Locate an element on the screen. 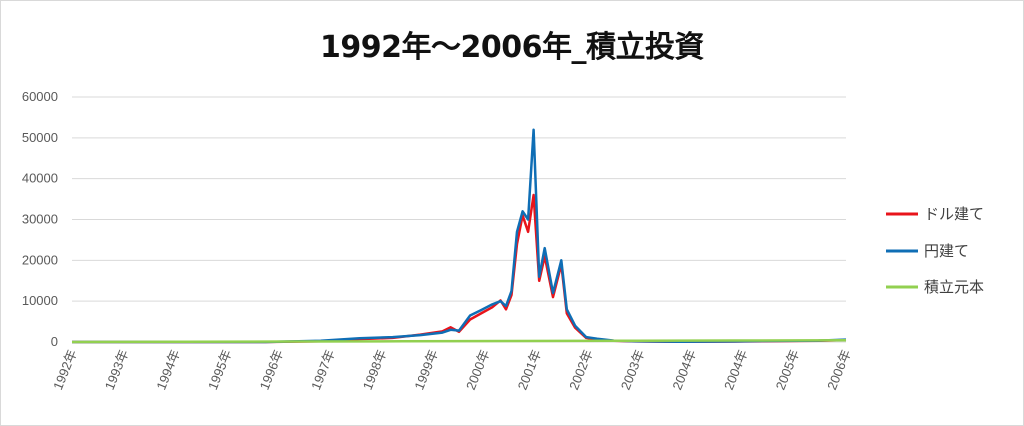 This screenshot has width=1024, height=426. x-tick-label: 1995年 is located at coordinates (220, 370).